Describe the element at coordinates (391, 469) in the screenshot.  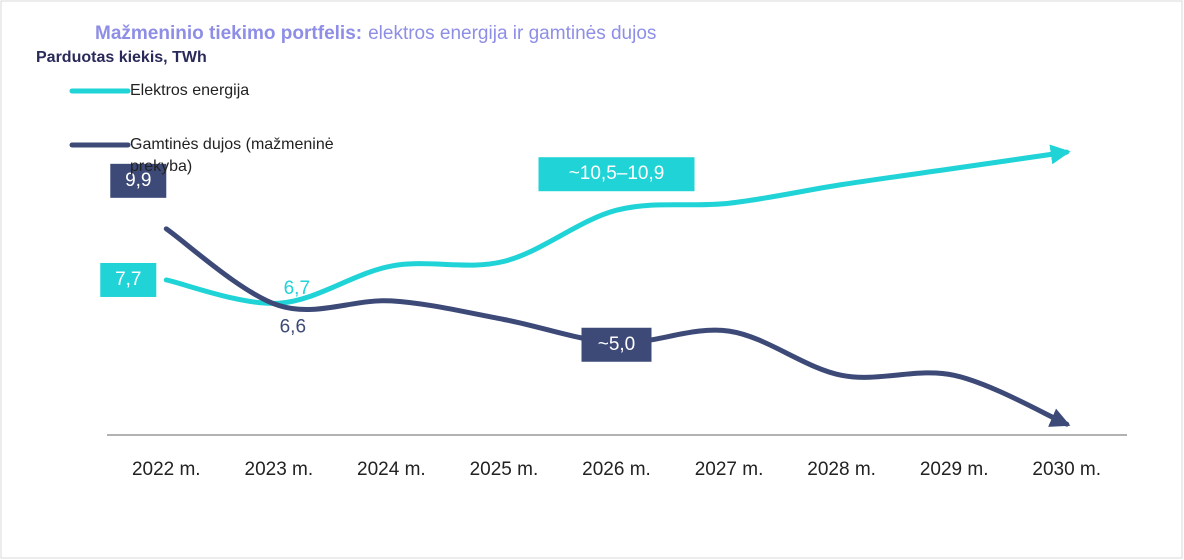
I see `x-tick-label: 2024 m.` at that location.